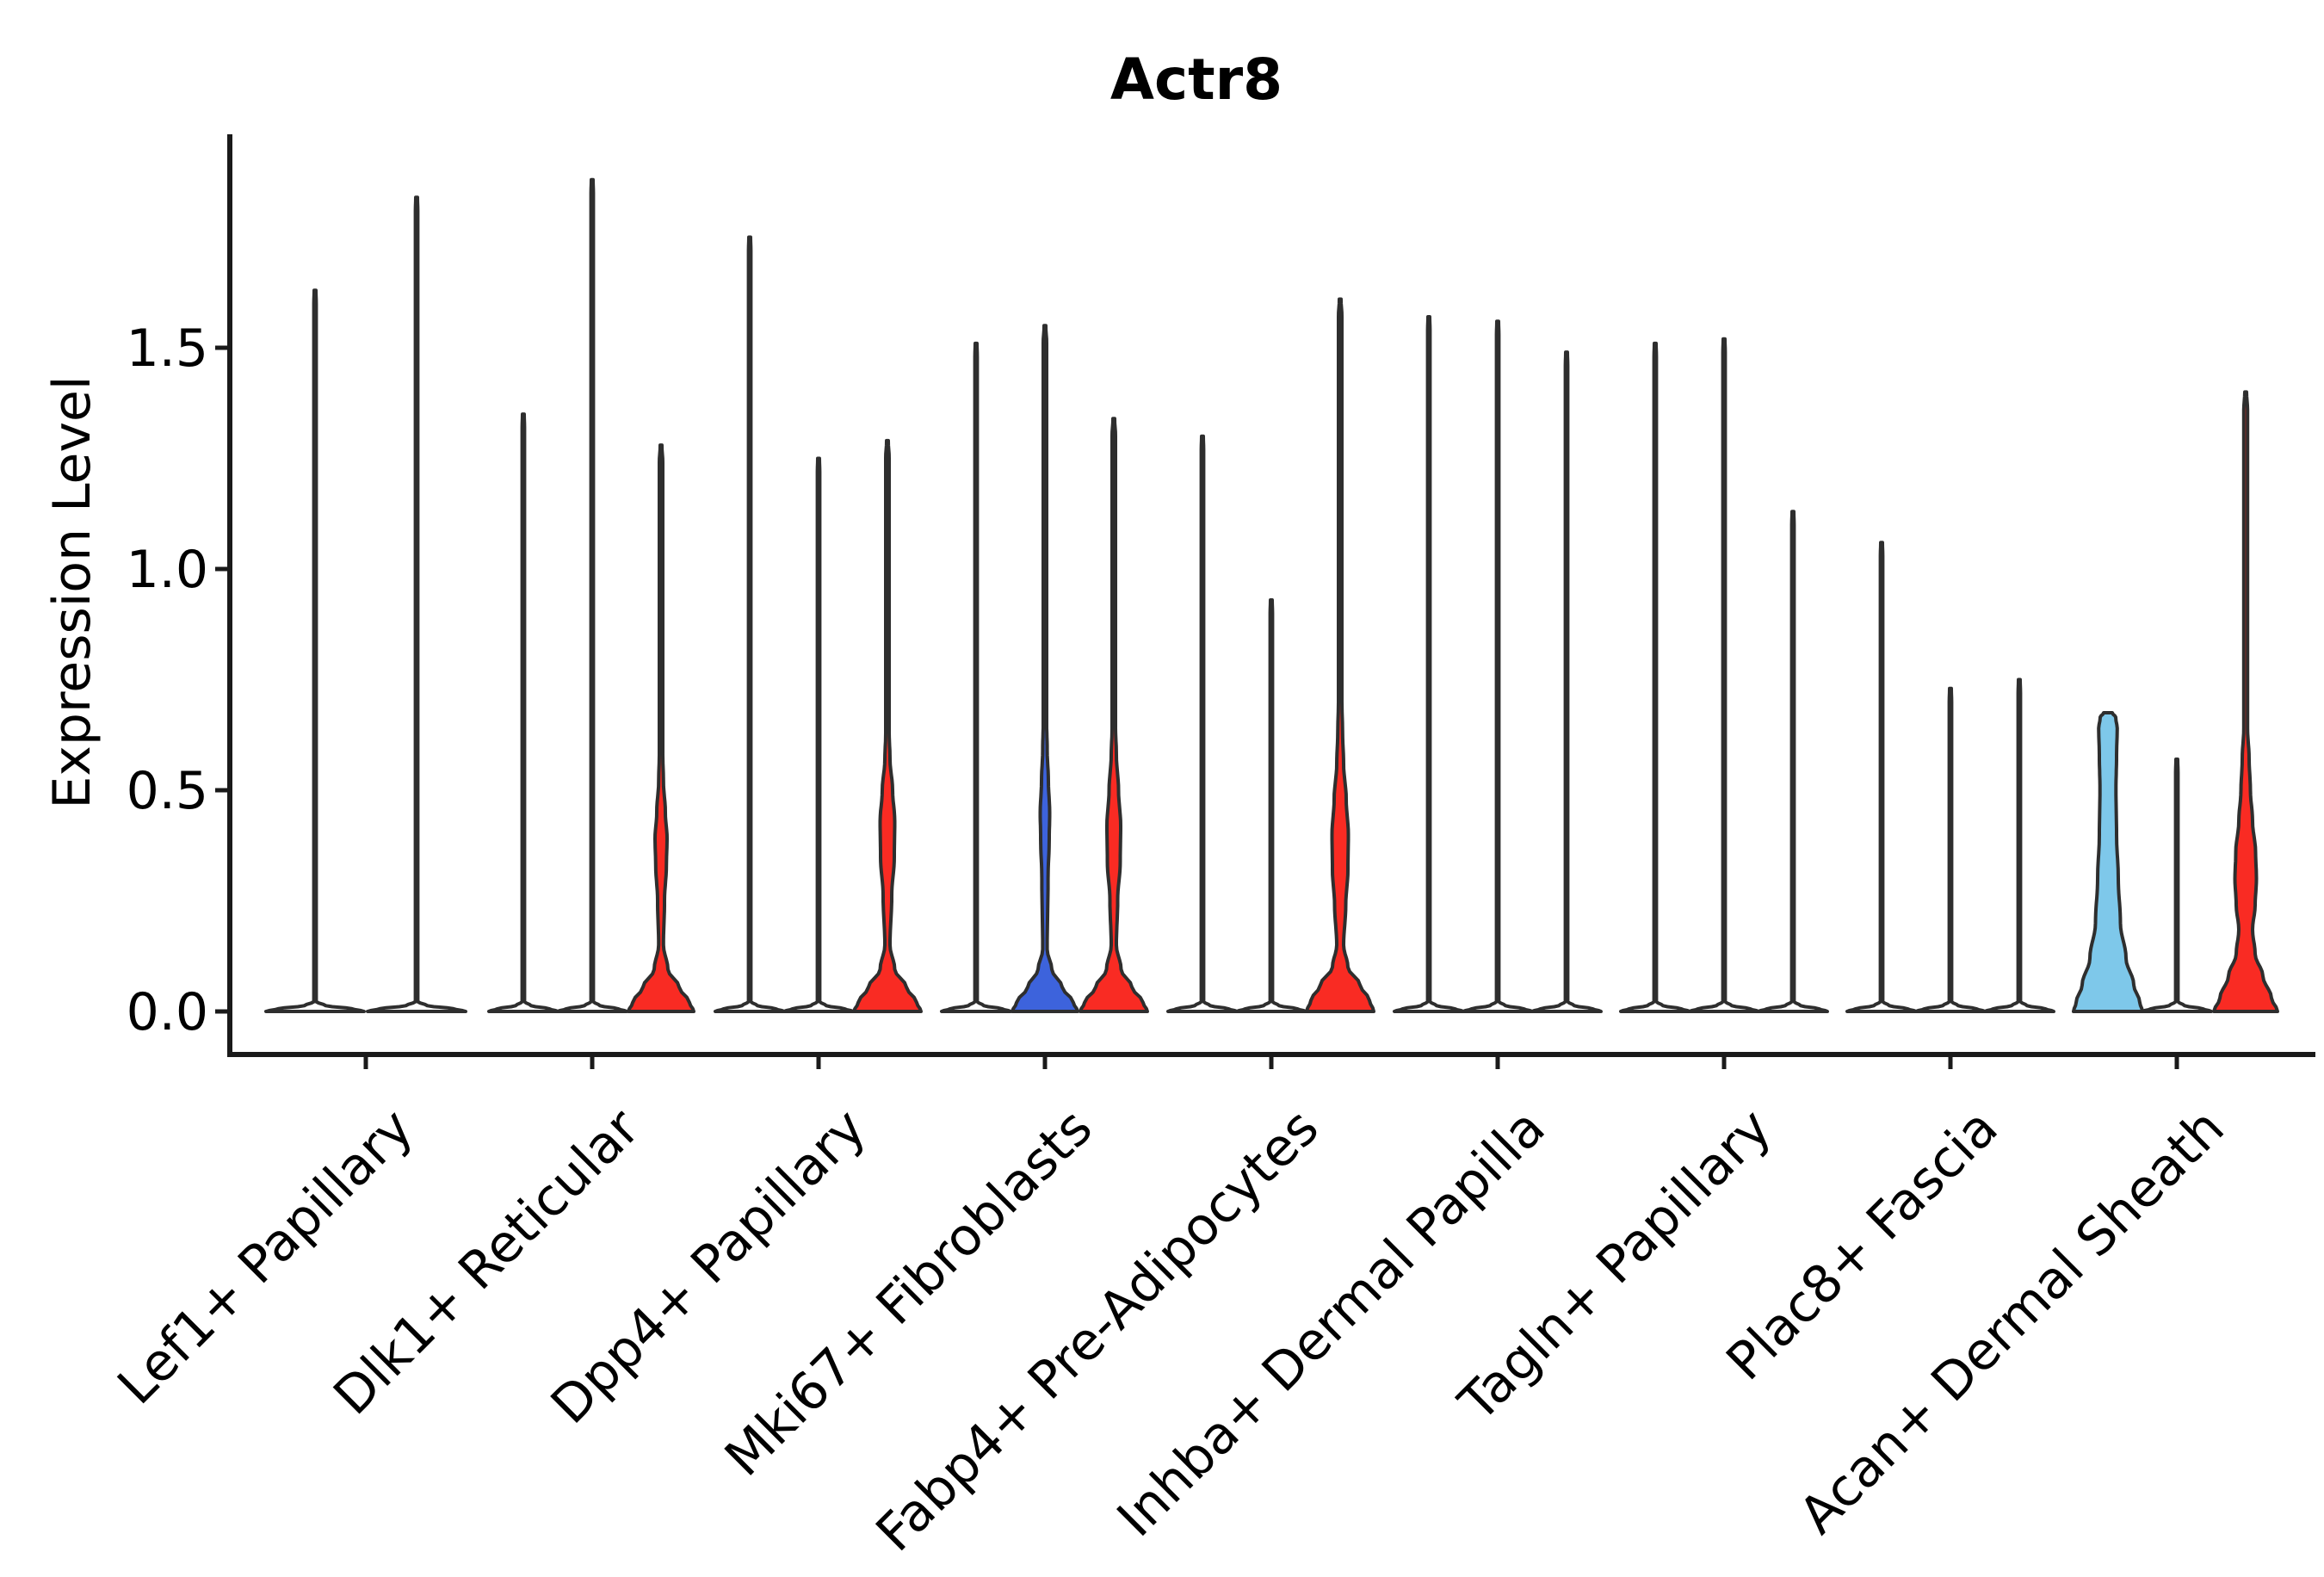 Image resolution: width=2324 pixels, height=1577 pixels. Describe the element at coordinates (909, 1293) in the screenshot. I see `x-tick-label: Mki67+ Fibroblasts` at that location.